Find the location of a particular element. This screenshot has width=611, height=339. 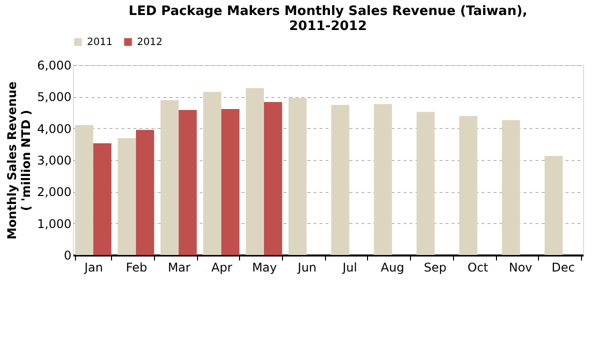

y-axis-title: Monthly Sales Revenue ( 'million NTD ) is located at coordinates (19, 161).